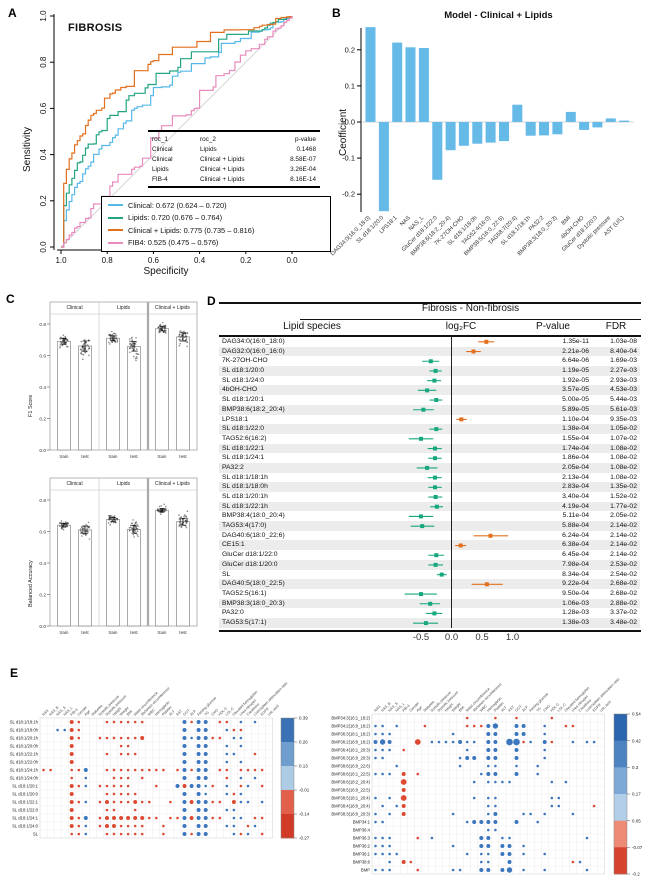  Describe the element at coordinates (240, 390) in the screenshot. I see `lipid-species: 4bOH-CHO` at that location.